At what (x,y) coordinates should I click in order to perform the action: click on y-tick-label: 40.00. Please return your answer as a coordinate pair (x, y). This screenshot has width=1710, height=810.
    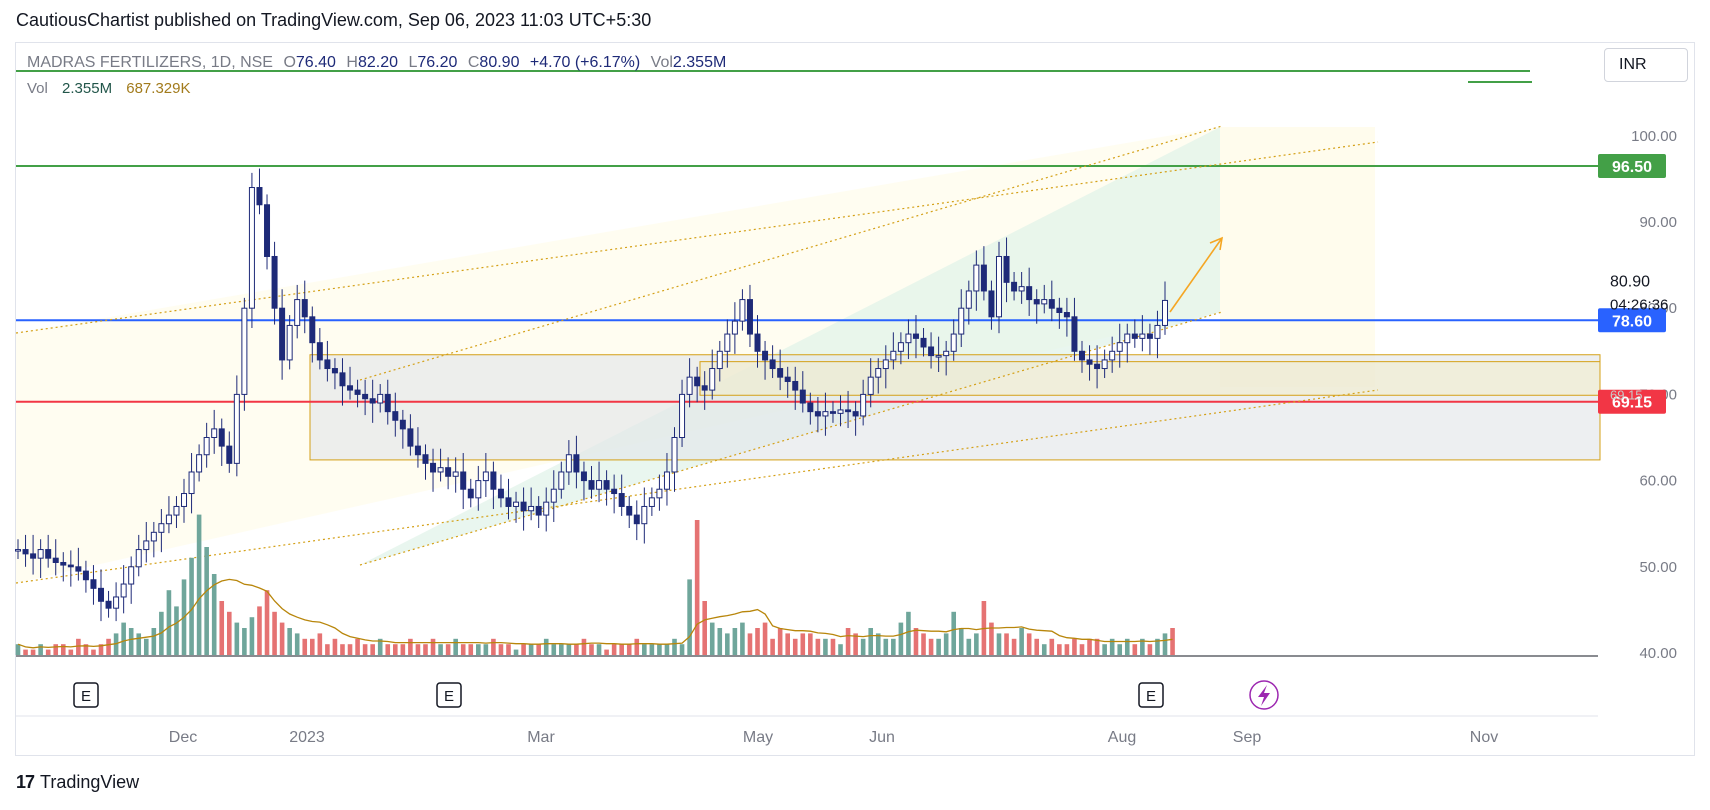
    Looking at the image, I should click on (1658, 653).